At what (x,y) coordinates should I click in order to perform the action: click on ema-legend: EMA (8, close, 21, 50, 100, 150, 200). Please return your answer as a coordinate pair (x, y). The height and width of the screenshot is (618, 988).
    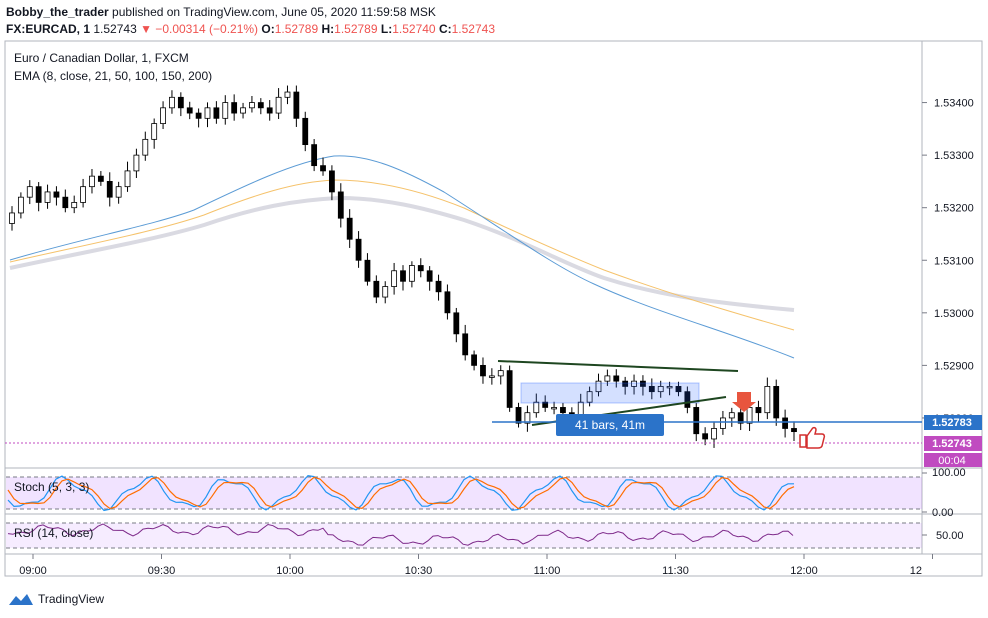
    Looking at the image, I should click on (113, 76).